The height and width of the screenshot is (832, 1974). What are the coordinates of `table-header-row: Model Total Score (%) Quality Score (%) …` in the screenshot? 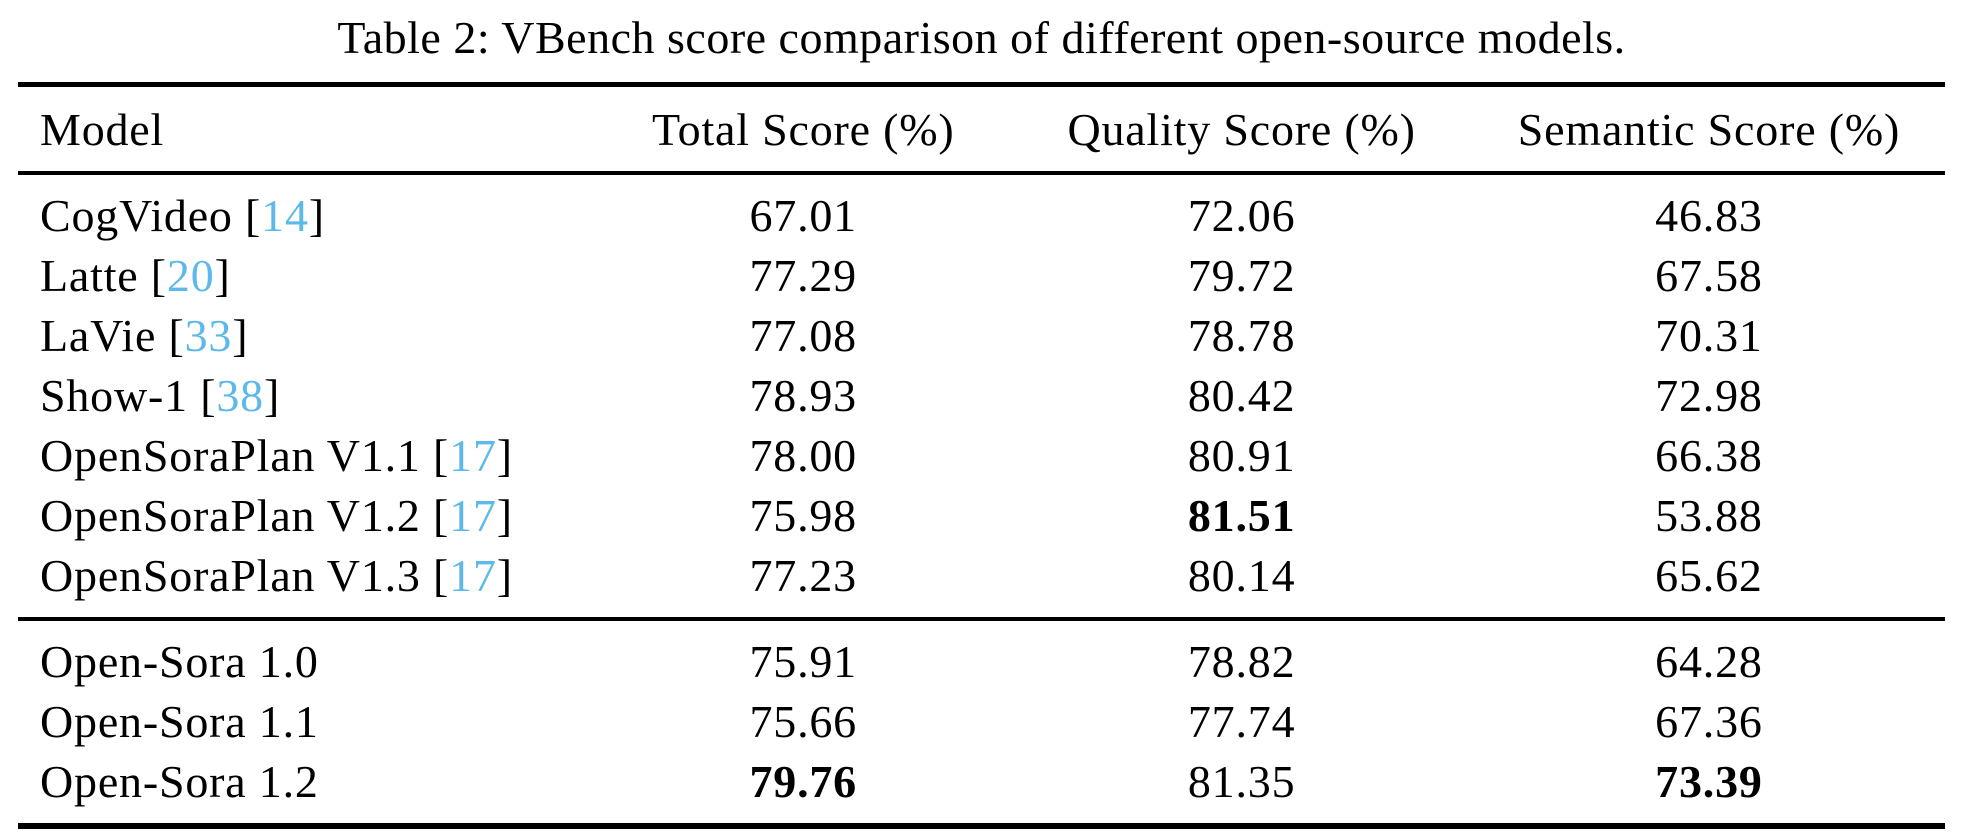 It's located at (981, 129).